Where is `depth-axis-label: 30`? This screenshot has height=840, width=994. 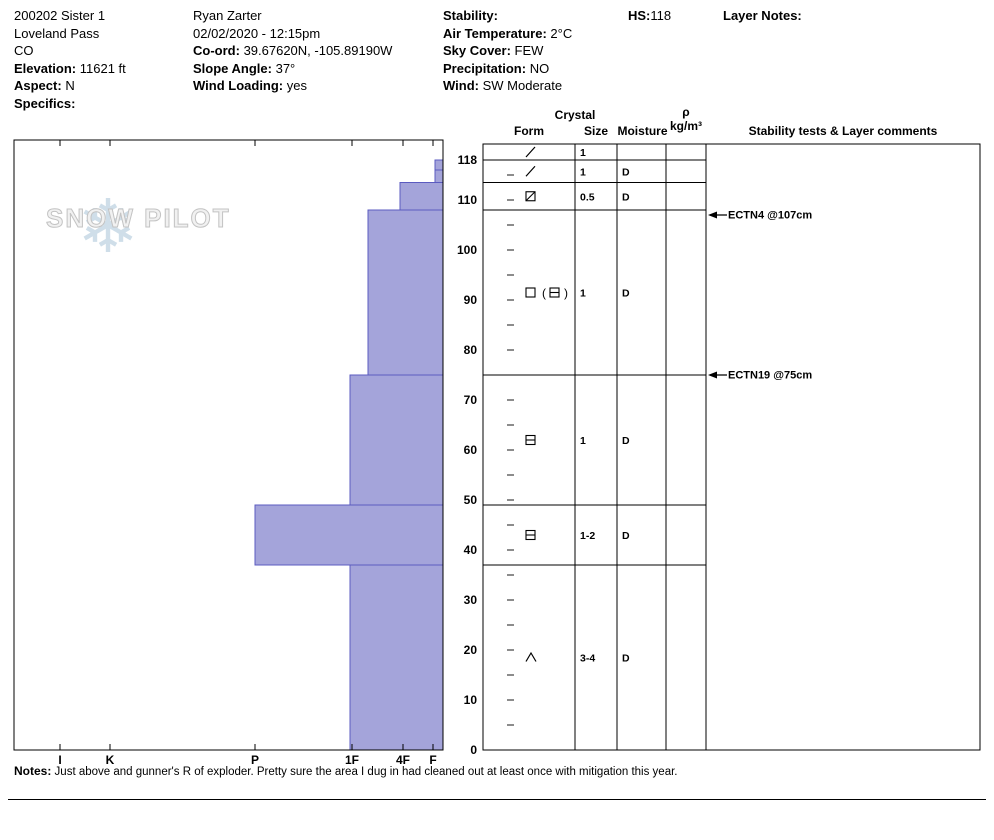
depth-axis-label: 30 is located at coordinates (471, 600).